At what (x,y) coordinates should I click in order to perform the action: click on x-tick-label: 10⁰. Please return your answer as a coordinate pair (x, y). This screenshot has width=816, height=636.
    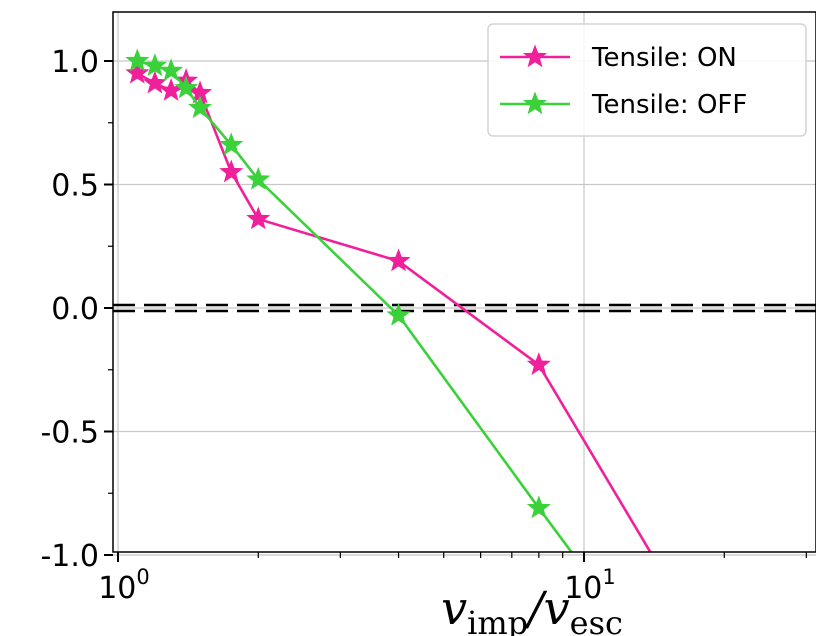
    Looking at the image, I should click on (124, 585).